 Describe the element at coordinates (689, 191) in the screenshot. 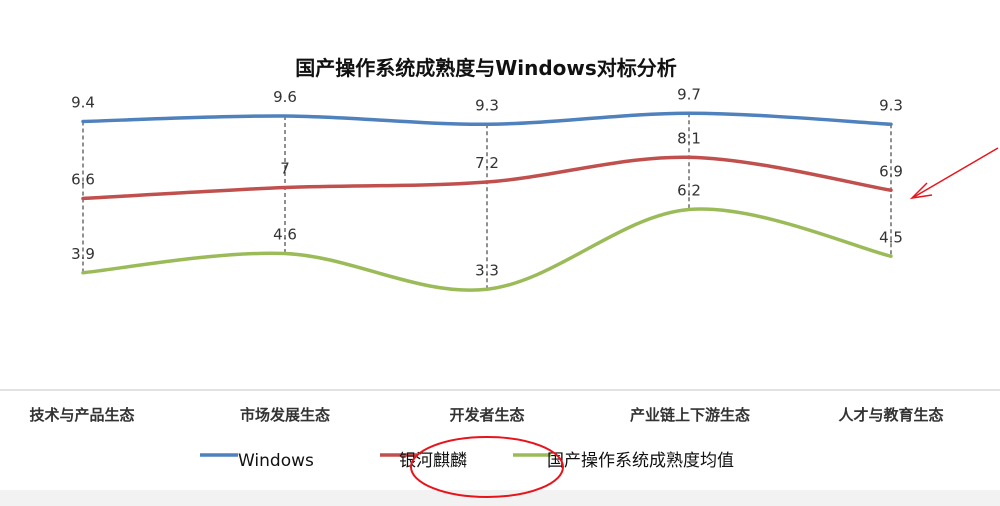

I see `data-label: 6.2` at that location.